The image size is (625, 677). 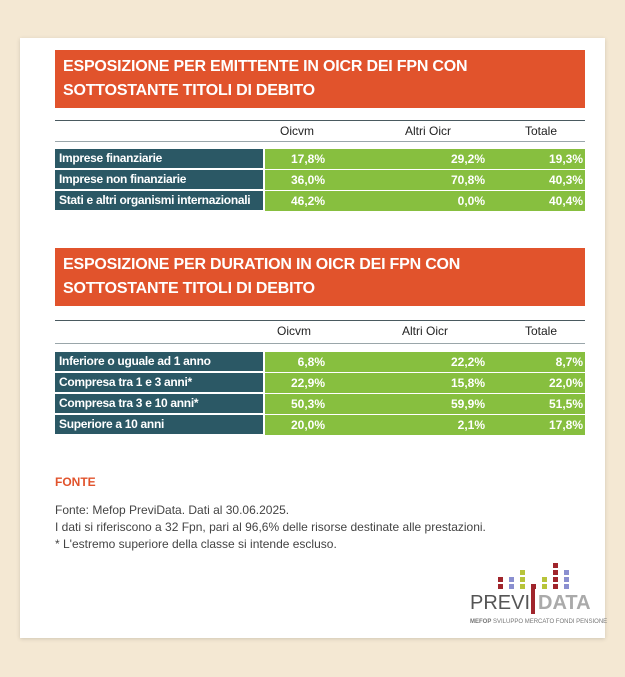 I want to click on table1-header: Oicvm Altri Oicr Totale, so click(x=320, y=131).